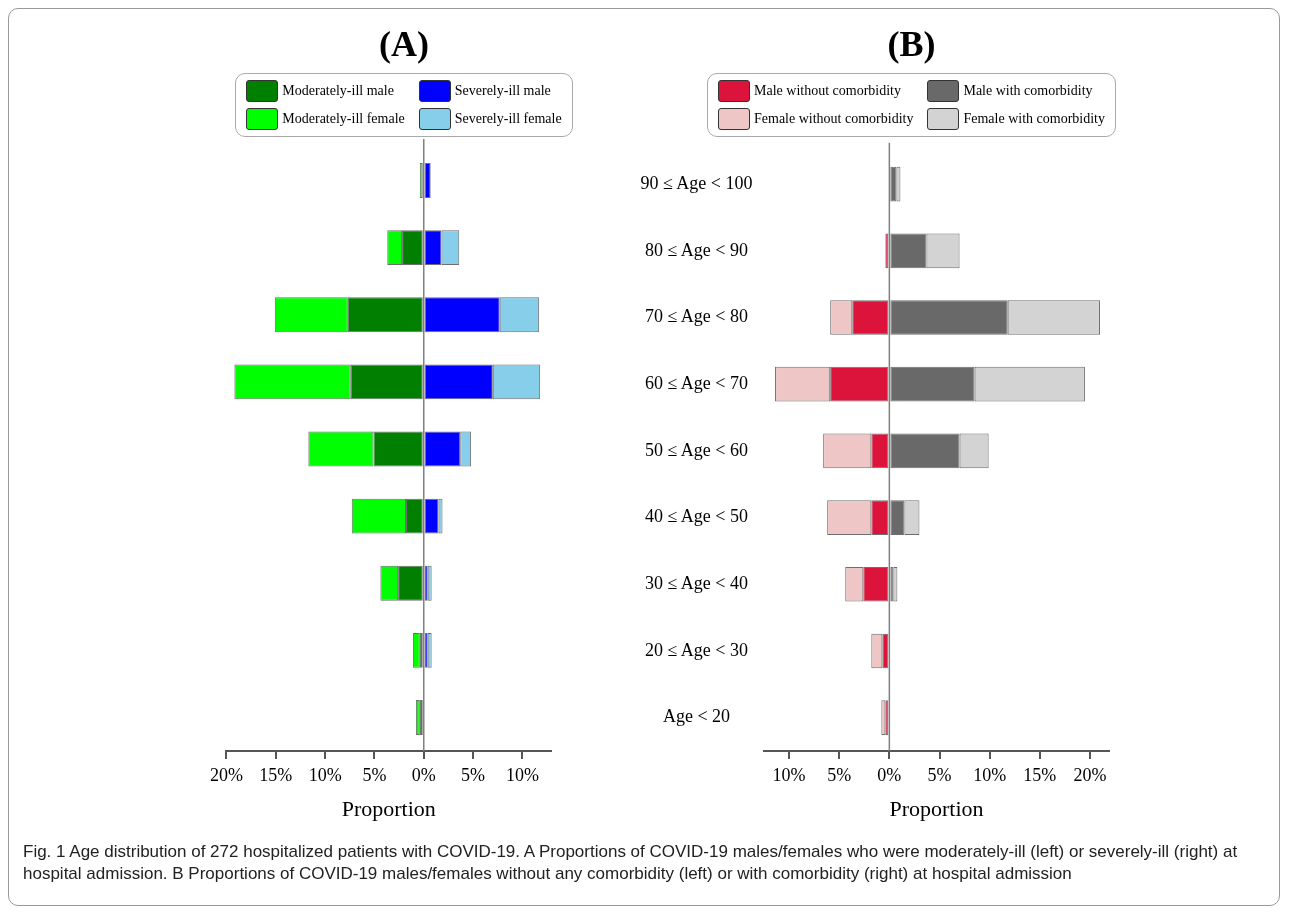 The image size is (1290, 917). I want to click on y-tick-label: 60 ≤ Age < 70, so click(696, 382).